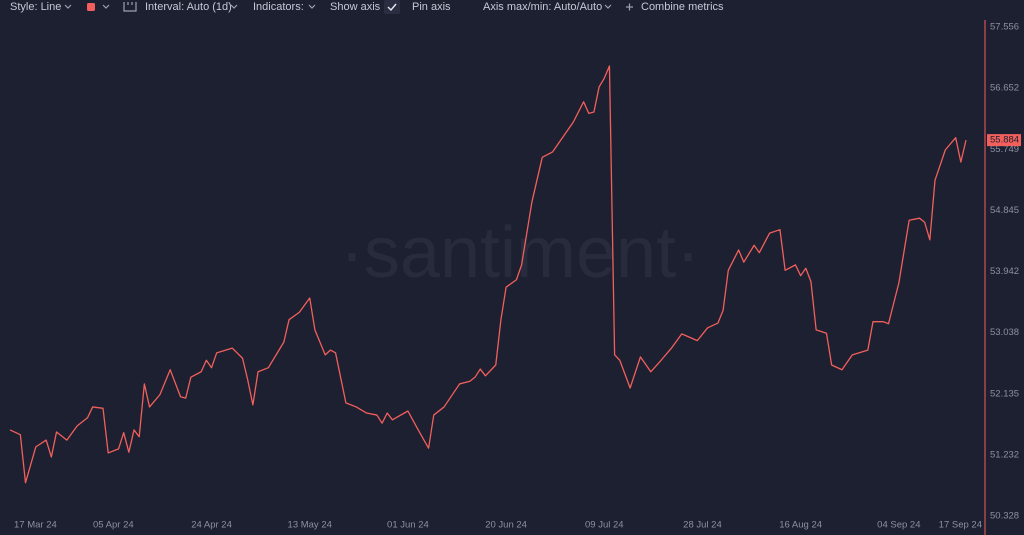 The height and width of the screenshot is (535, 1024). I want to click on y-tick-label: 55.749, so click(1004, 149).